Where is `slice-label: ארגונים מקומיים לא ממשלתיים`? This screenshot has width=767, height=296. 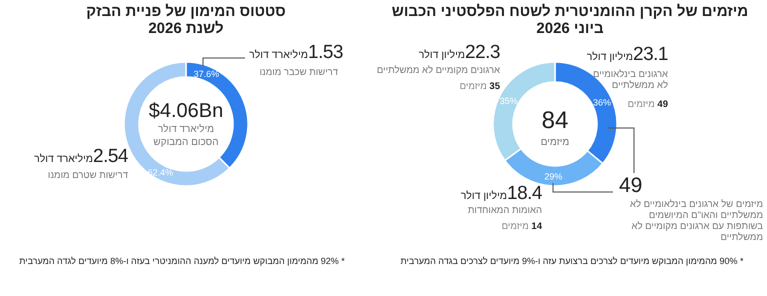 slice-label: ארגונים מקומיים לא ממשלתיים is located at coordinates (438, 70).